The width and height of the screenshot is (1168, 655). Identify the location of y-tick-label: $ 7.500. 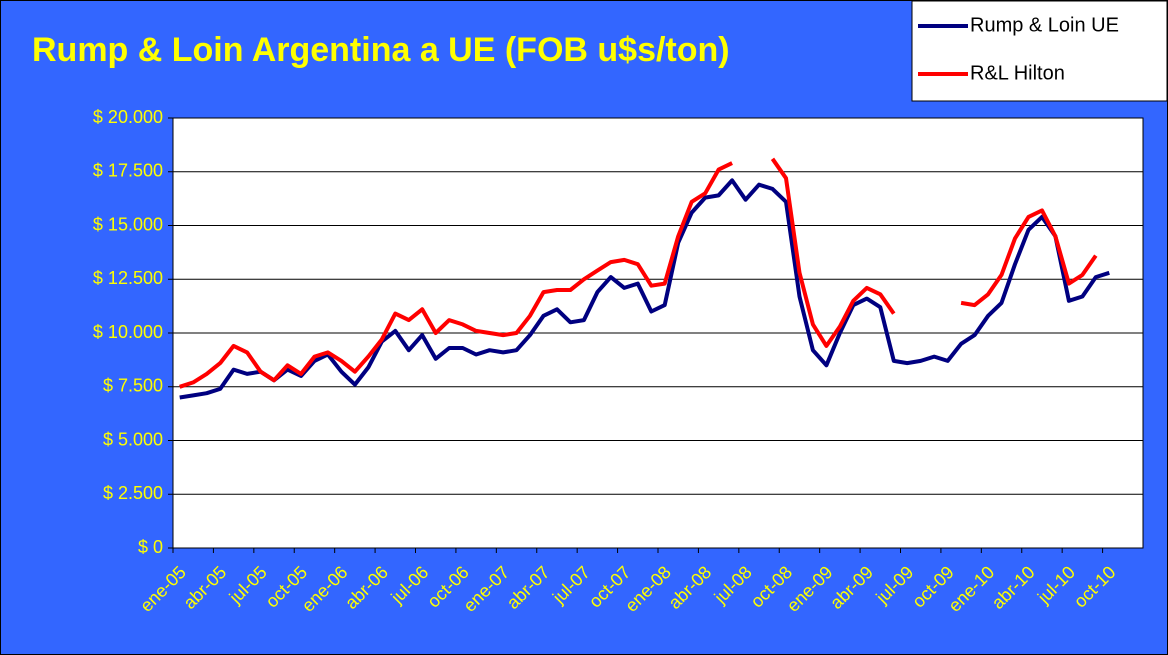
(133, 386).